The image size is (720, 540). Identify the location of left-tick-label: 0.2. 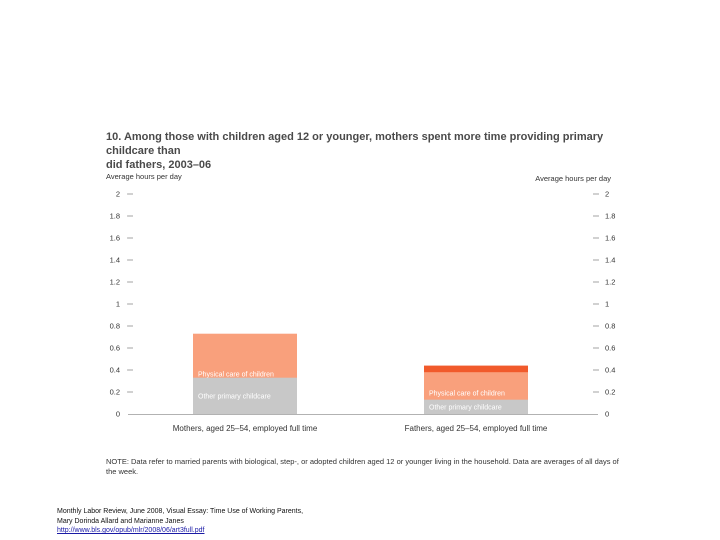
(115, 392).